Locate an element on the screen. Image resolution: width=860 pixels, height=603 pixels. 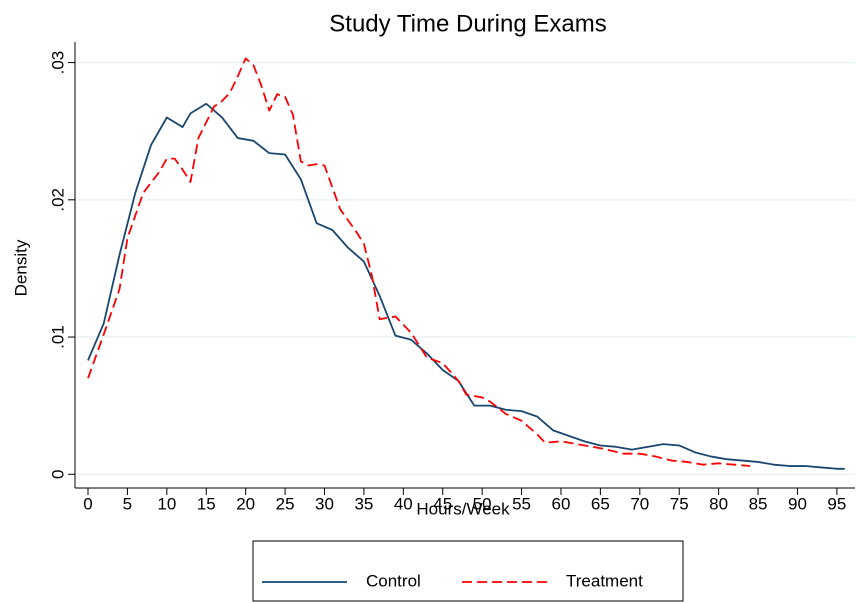
x-tick-label: 20 is located at coordinates (245, 503).